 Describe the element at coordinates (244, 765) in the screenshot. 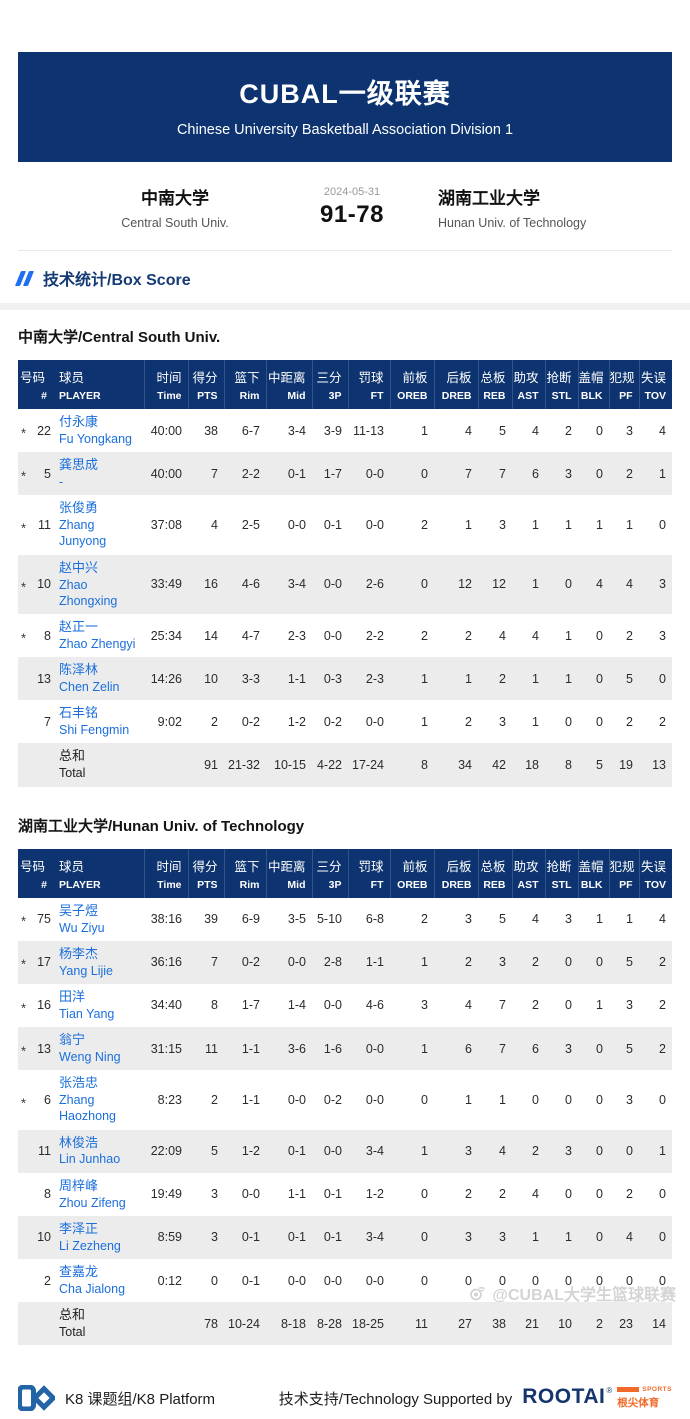

I see `stat-cell: 21-32` at that location.